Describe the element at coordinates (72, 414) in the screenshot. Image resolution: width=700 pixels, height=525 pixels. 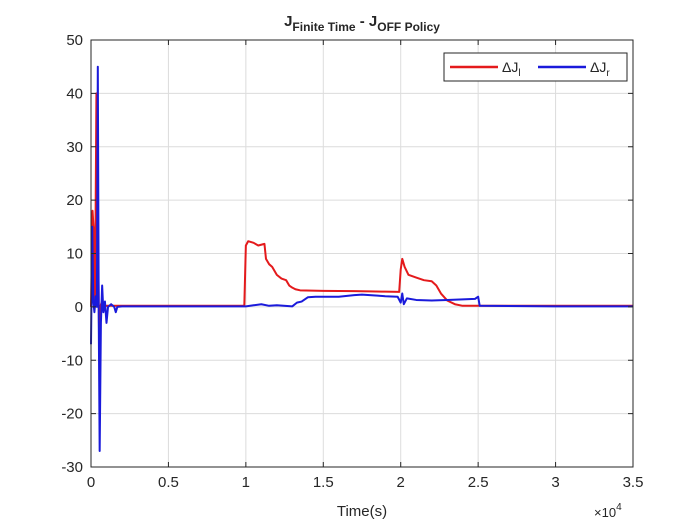
I see `y-tick-label: -20` at that location.